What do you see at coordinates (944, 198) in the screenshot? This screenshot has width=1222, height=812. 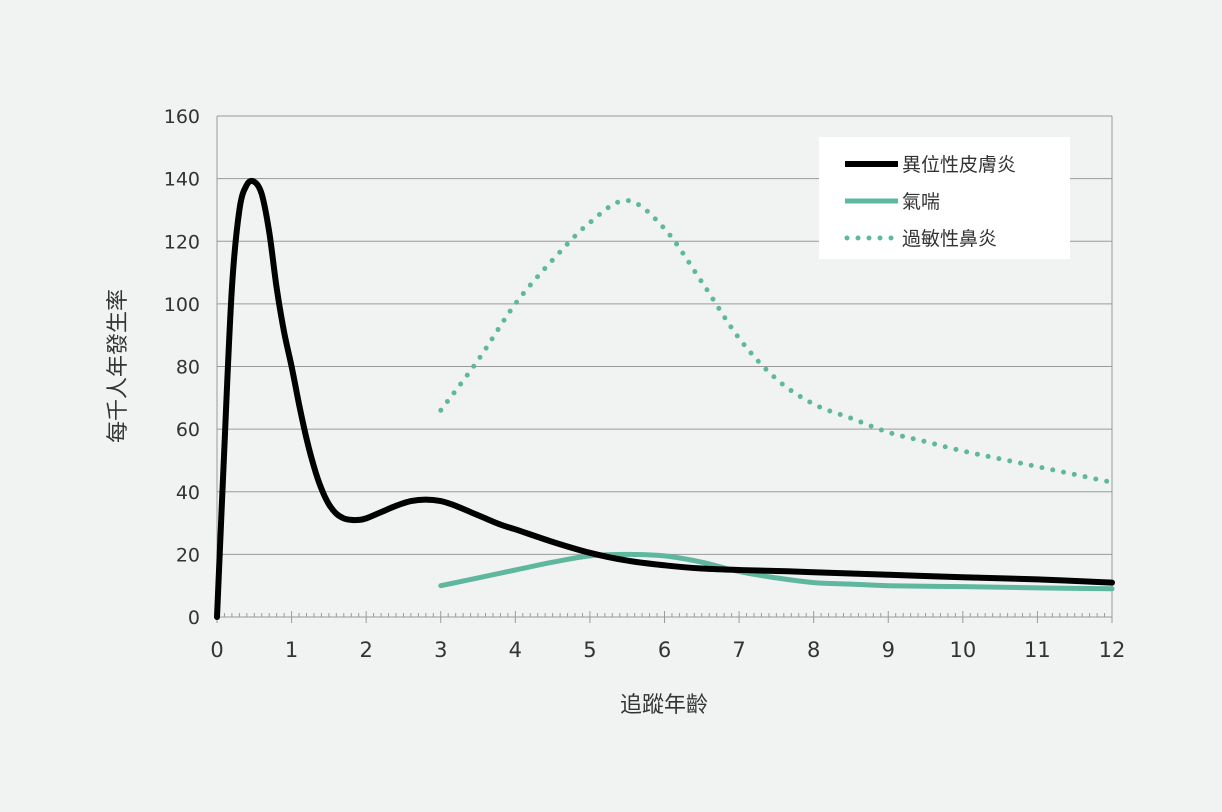 I see `legend-box` at bounding box center [944, 198].